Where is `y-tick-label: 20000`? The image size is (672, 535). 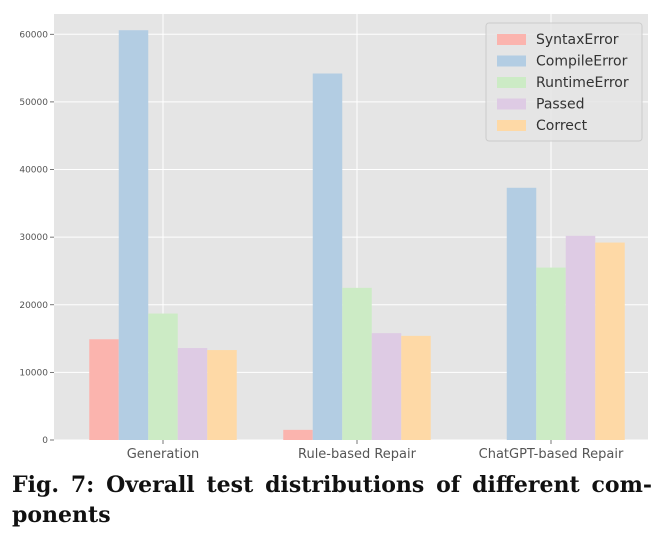 y-tick-label: 20000 is located at coordinates (33, 306).